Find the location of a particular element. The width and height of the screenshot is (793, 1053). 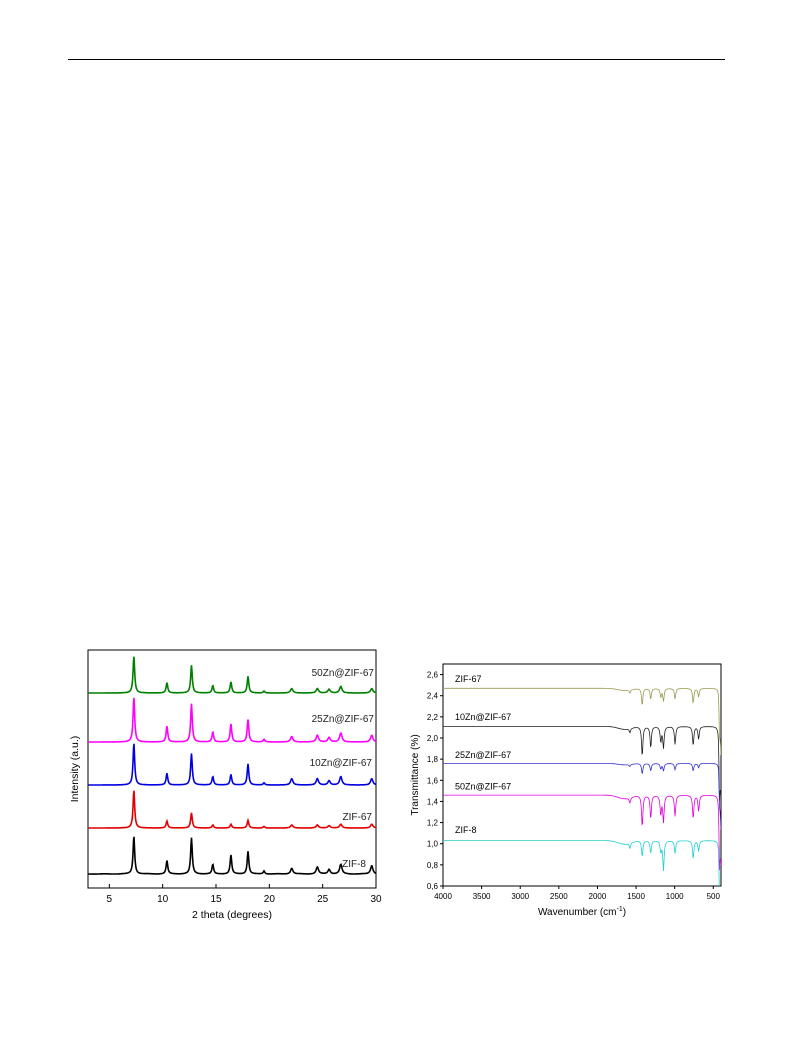

xrd-plot-frame is located at coordinates (232, 769).